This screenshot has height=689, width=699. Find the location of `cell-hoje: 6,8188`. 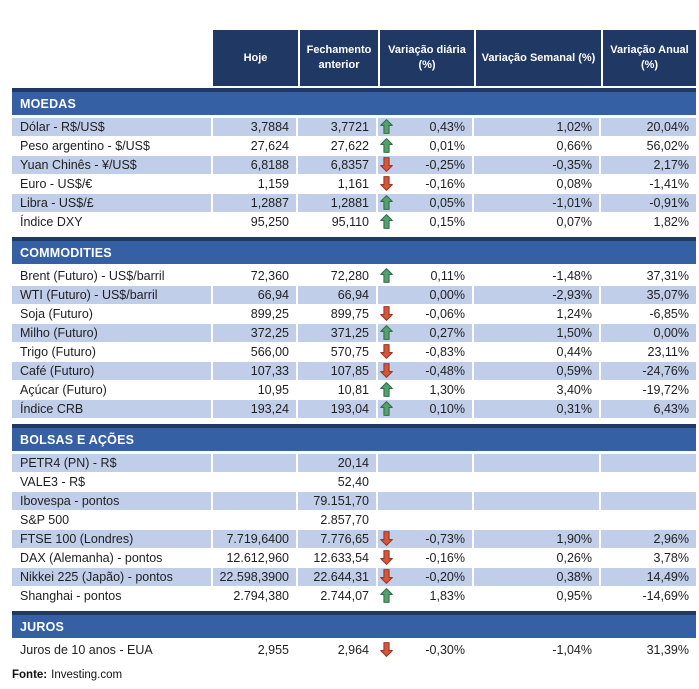

cell-hoje: 6,8188 is located at coordinates (255, 165).